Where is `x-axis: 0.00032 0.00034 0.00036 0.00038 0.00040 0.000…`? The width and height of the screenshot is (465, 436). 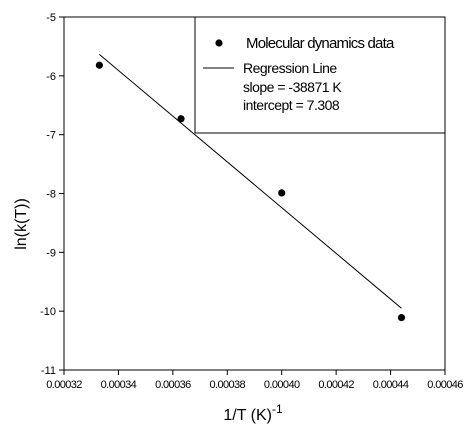 x-axis: 0.00032 0.00034 0.00036 0.00038 0.00040 0.000… is located at coordinates (255, 380).